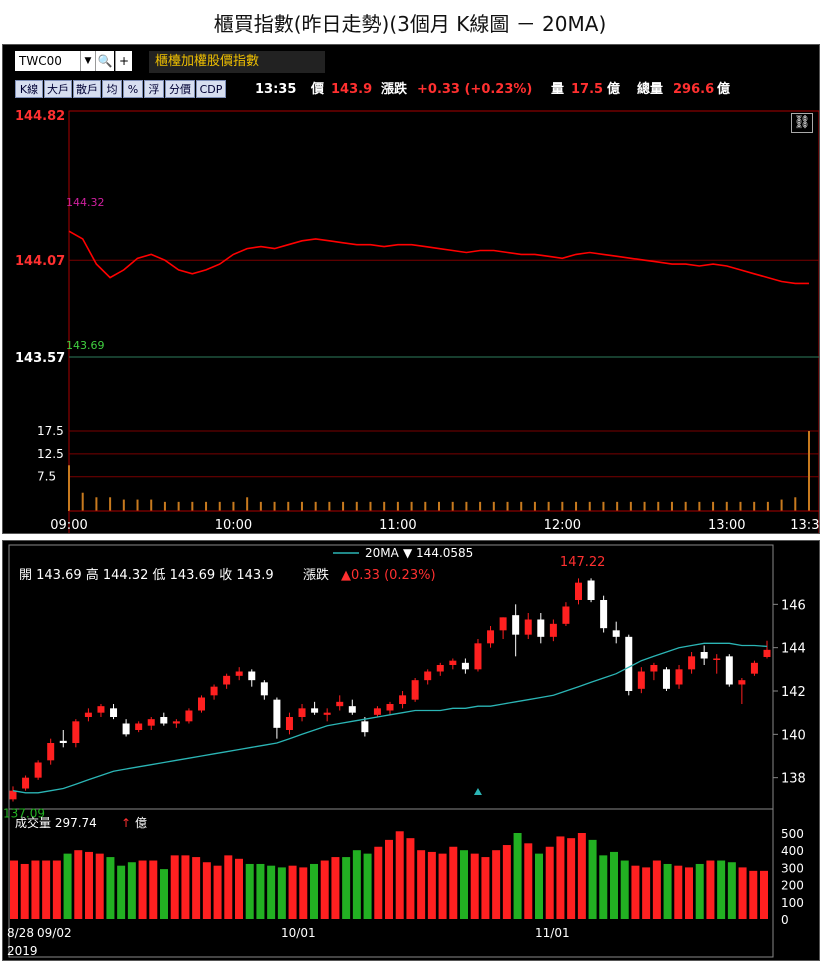 This screenshot has height=961, width=820. I want to click on day-low-label: 143.69, so click(85, 345).